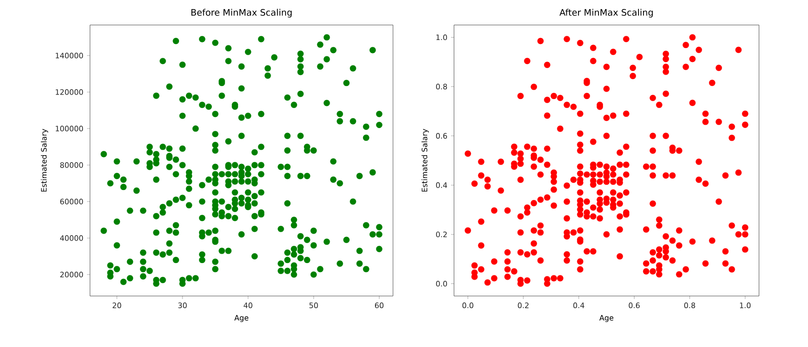 The height and width of the screenshot is (347, 808). I want to click on chart-title: Before MinMax Scaling, so click(241, 13).